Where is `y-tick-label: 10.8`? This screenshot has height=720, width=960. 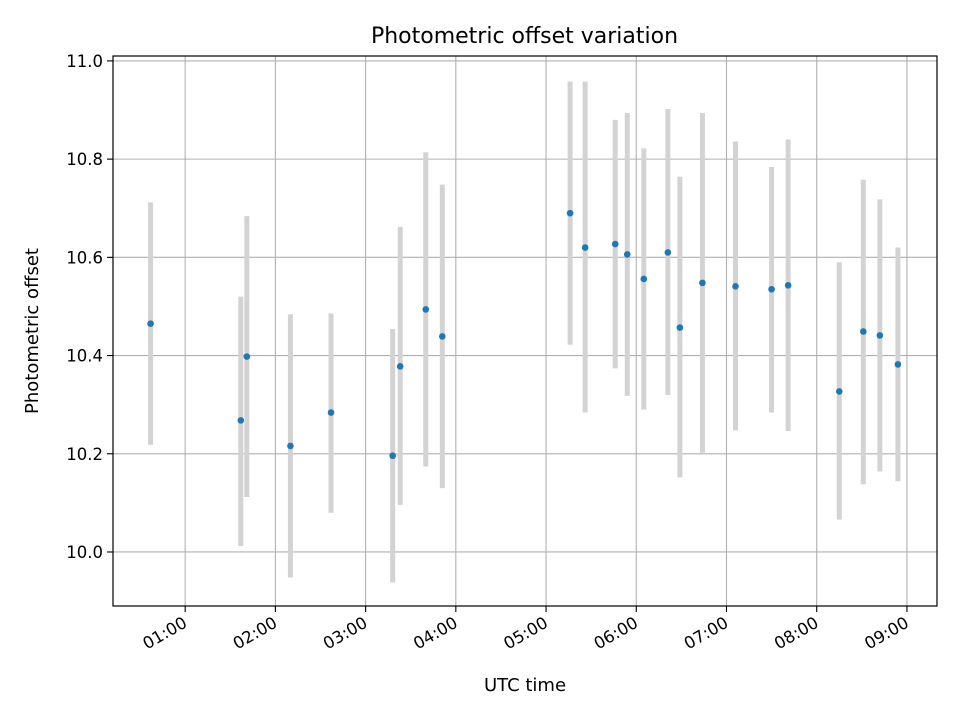
y-tick-label: 10.8 is located at coordinates (84, 159).